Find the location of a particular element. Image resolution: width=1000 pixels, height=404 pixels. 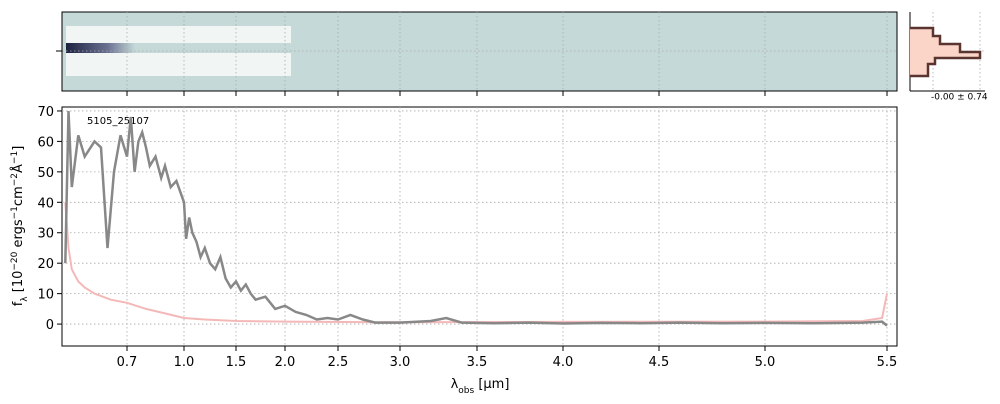

y-axis-label: fλ [10−20 ergs−1cm−2Å−1] is located at coordinates (20, 226).